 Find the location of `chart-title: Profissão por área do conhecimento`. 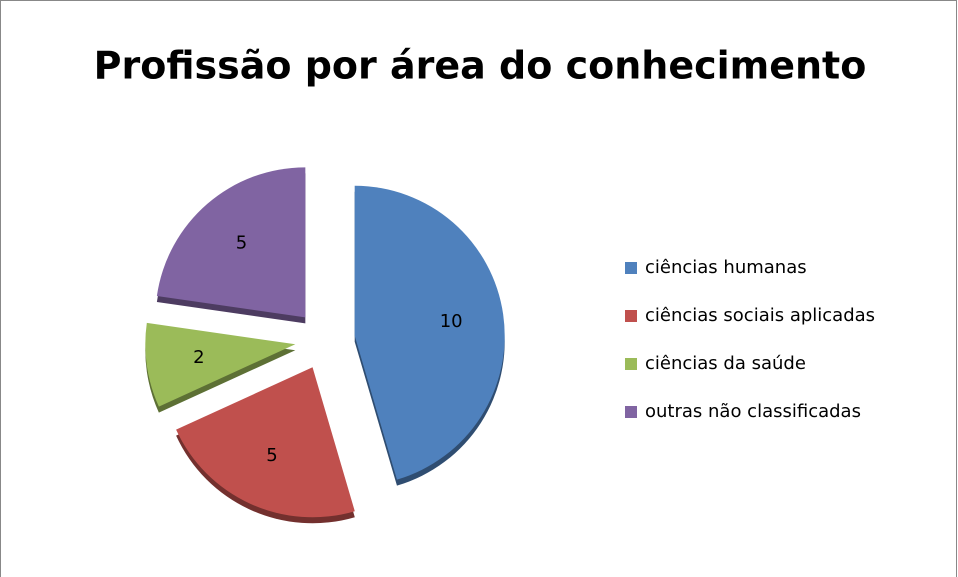

chart-title: Profissão por área do conhecimento is located at coordinates (480, 66).